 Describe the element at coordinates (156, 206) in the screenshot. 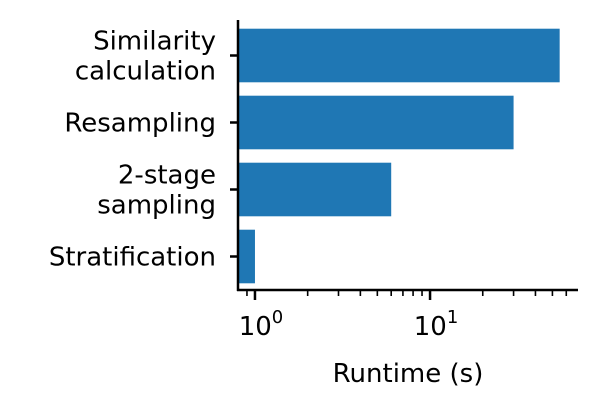

I see `y-tick-label: sampling` at that location.